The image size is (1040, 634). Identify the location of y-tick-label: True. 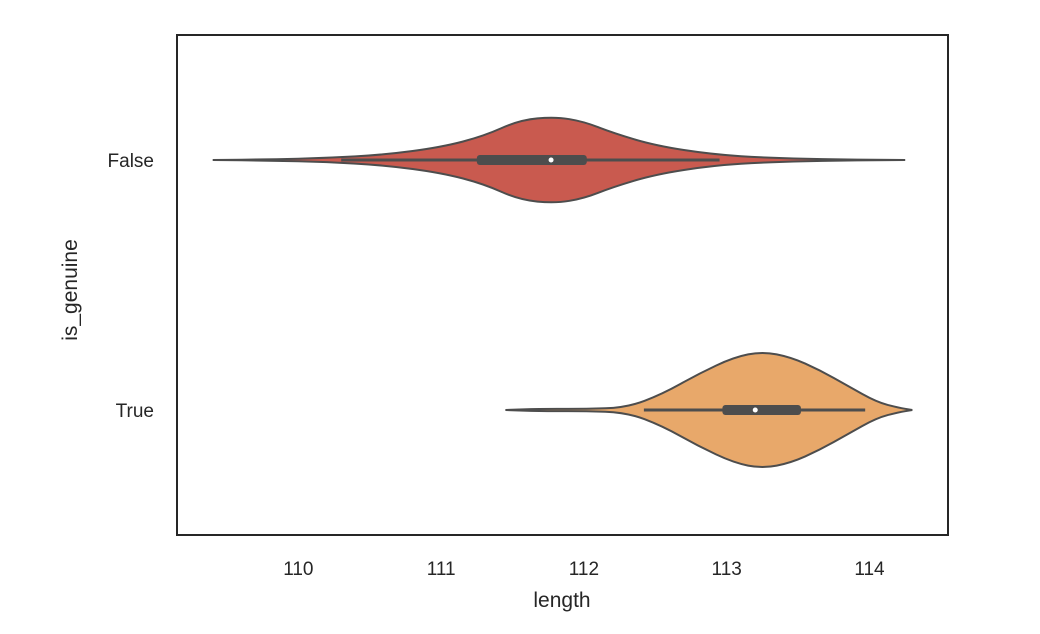
(135, 411).